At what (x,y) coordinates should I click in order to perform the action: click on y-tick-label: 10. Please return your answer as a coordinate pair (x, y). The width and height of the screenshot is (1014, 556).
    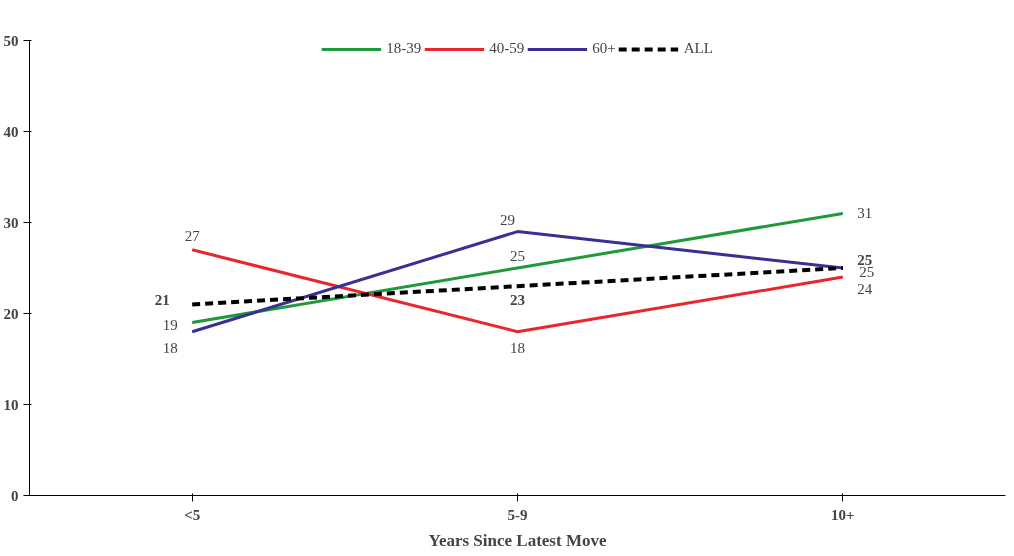
    Looking at the image, I should click on (11, 404).